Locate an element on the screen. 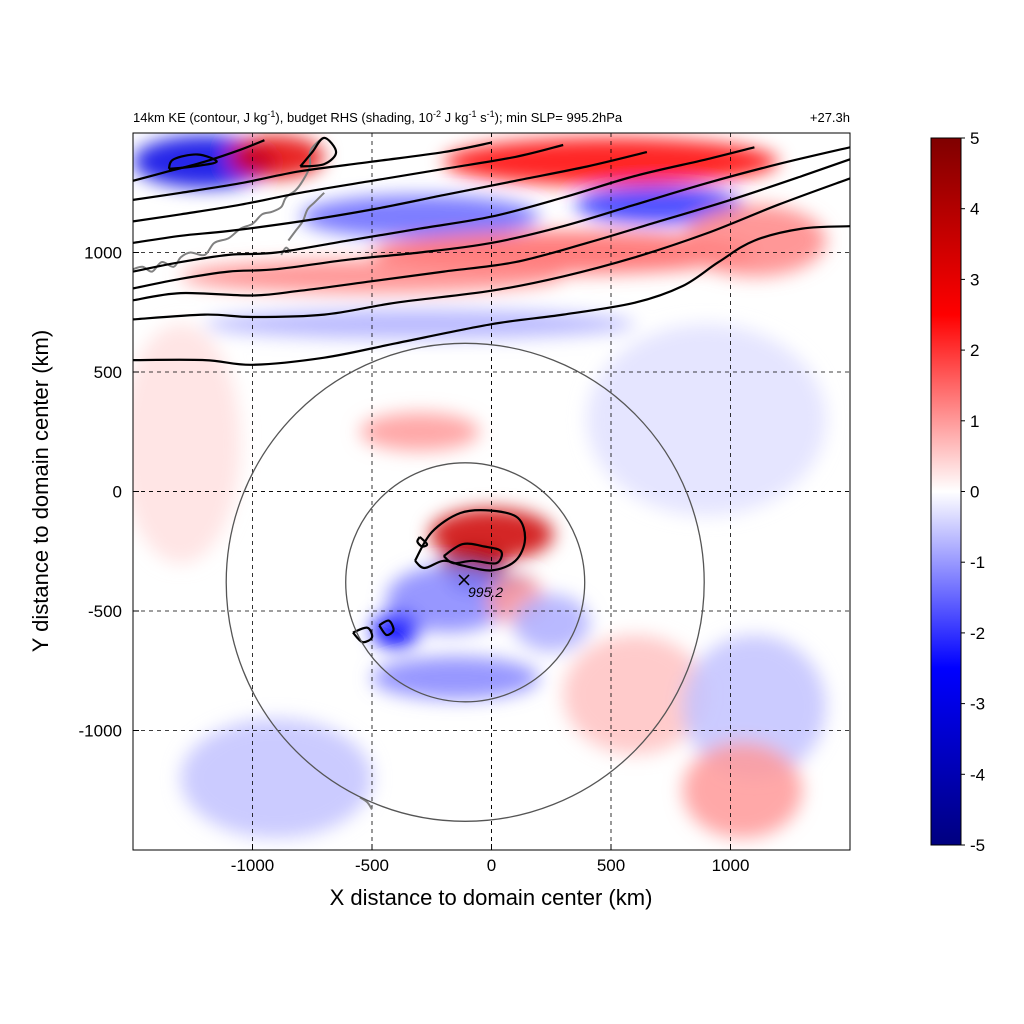  colorbar-tick-label: -1 is located at coordinates (977, 562).